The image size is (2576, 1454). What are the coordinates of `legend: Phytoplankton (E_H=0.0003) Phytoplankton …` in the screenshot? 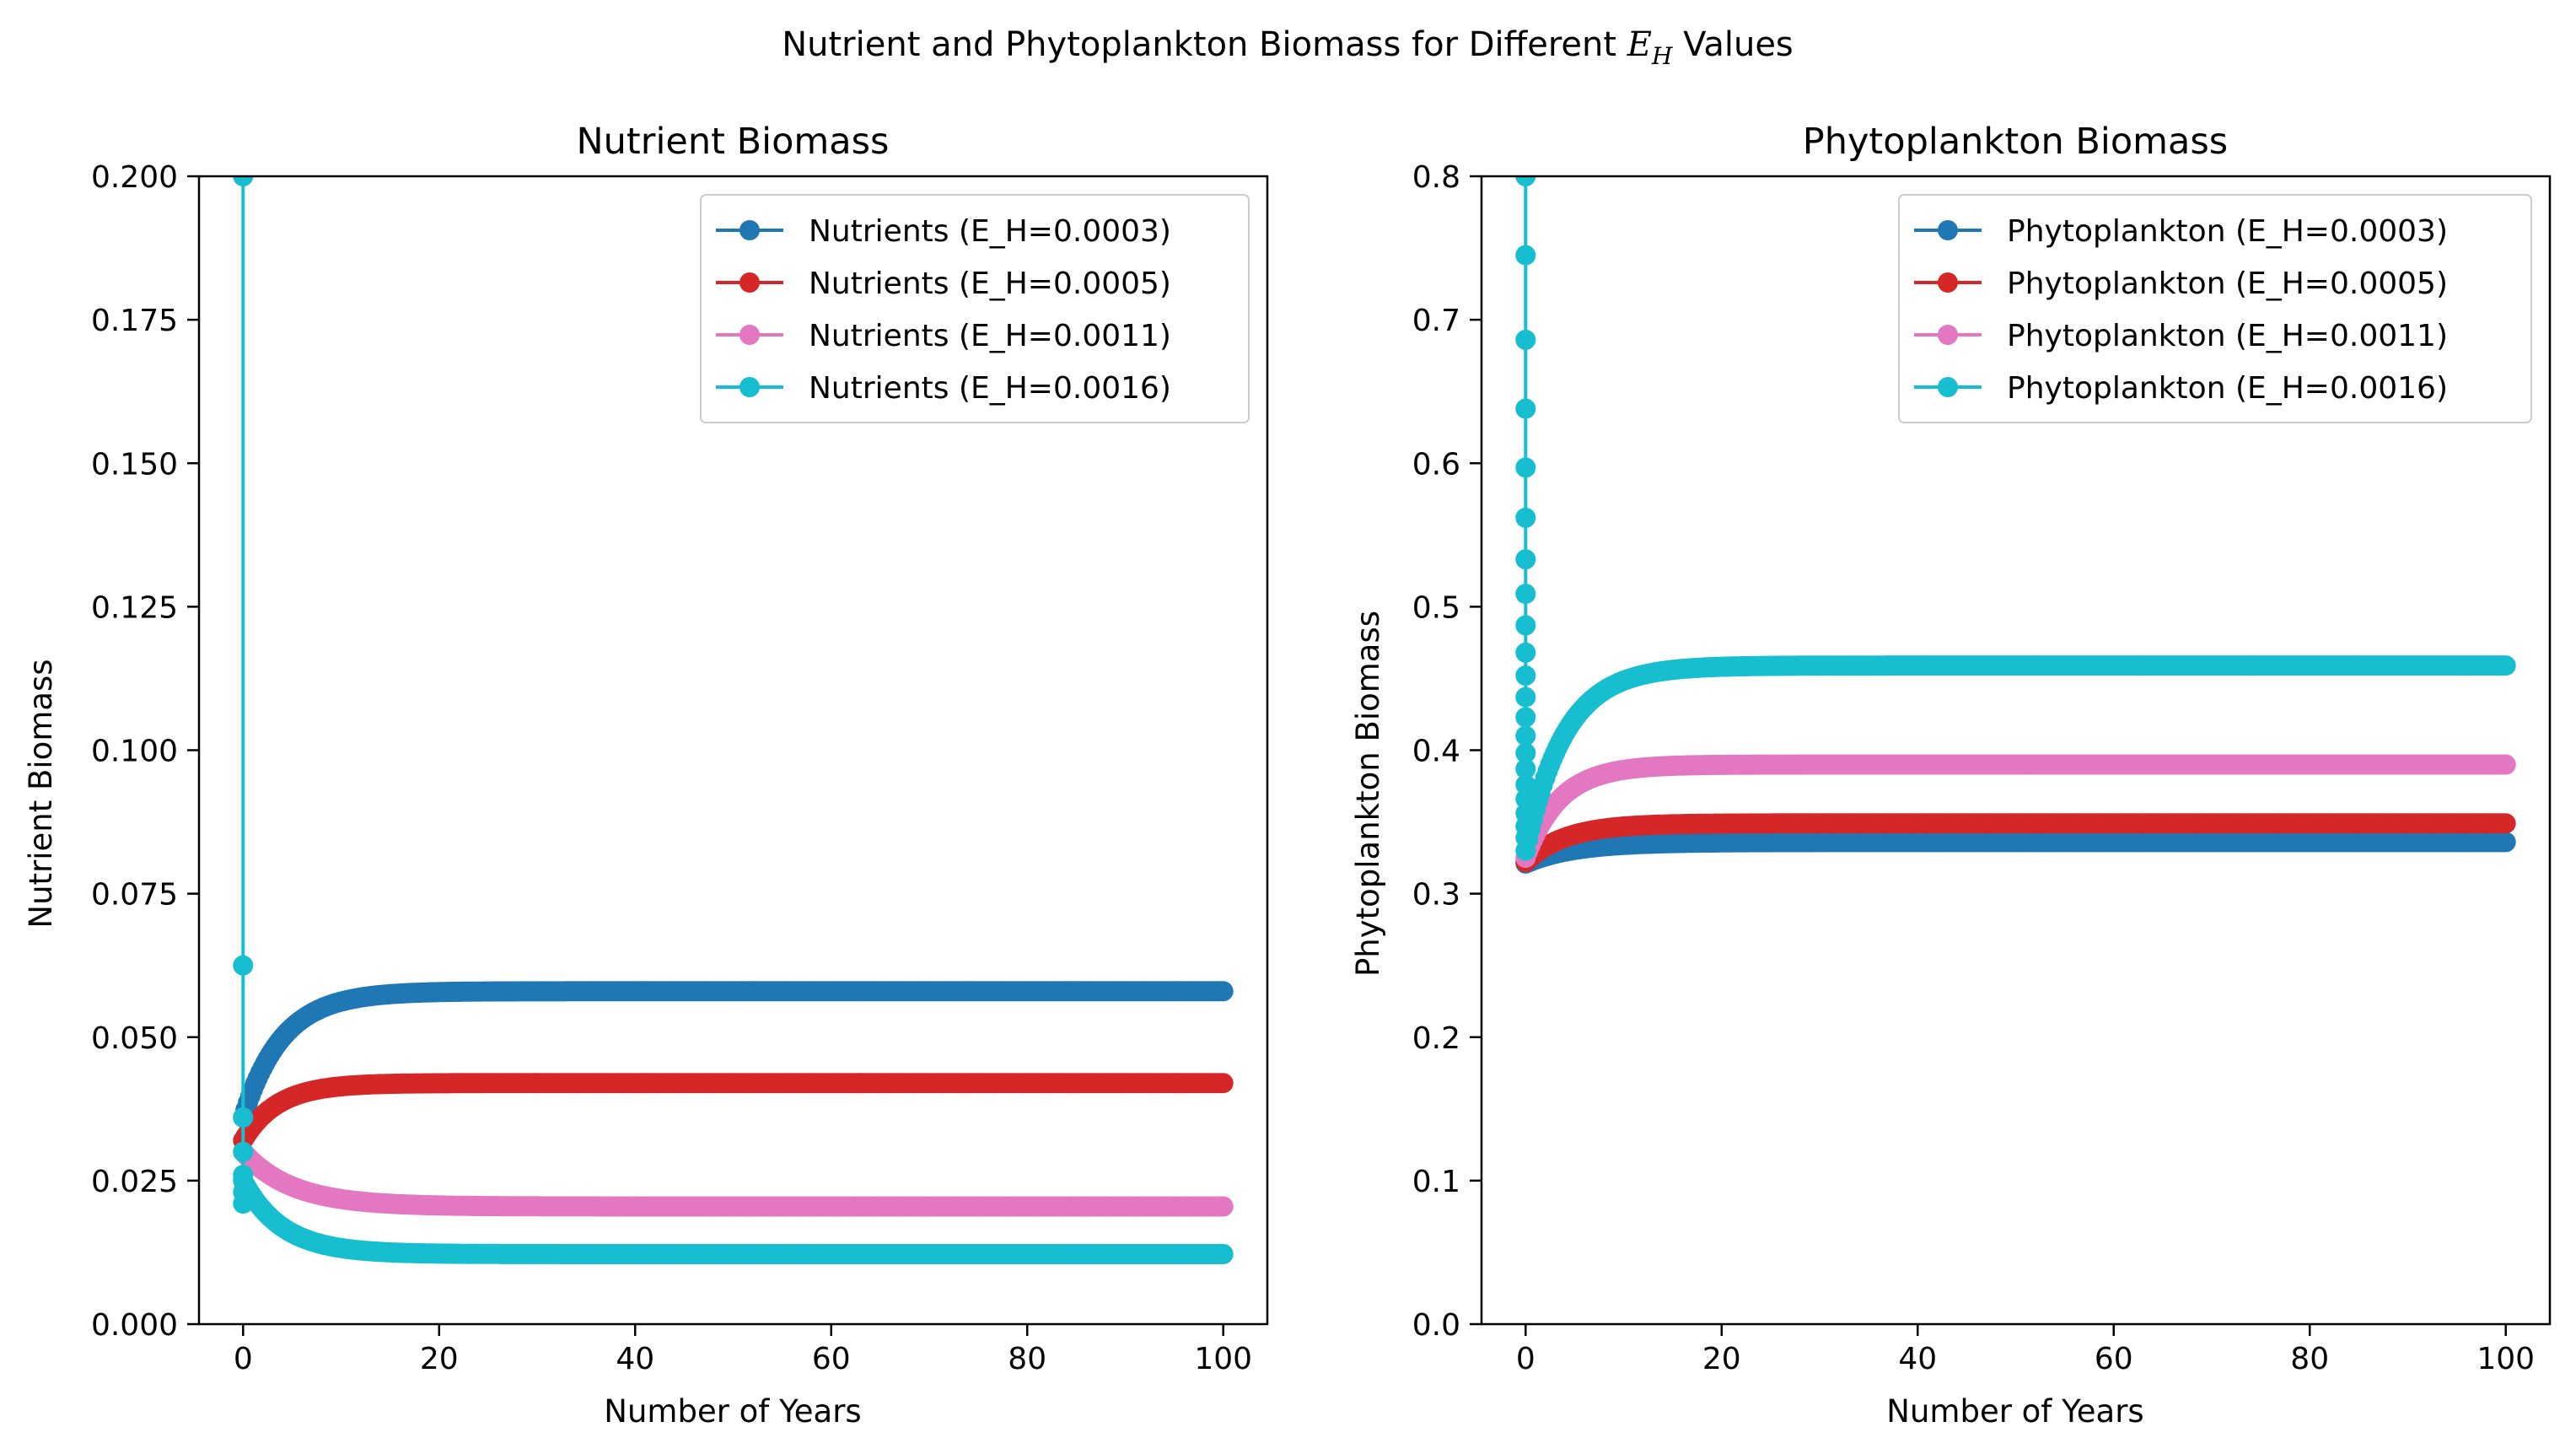 It's located at (2215, 308).